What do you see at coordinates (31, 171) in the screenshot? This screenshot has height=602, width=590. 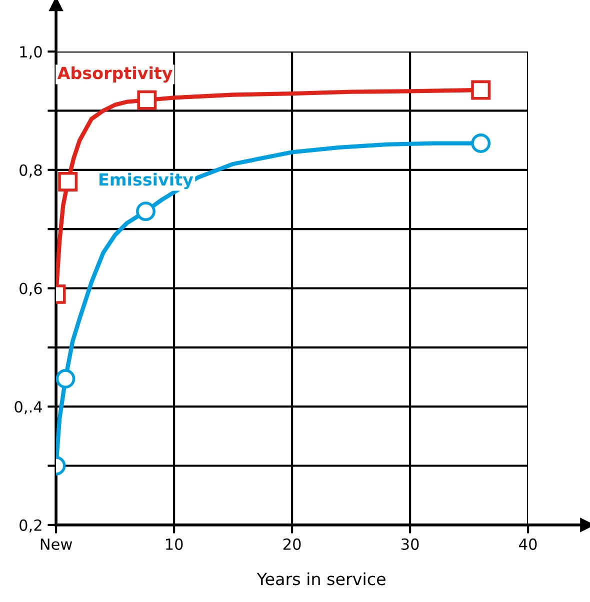 I see `y-tick-label: 0,8` at bounding box center [31, 171].